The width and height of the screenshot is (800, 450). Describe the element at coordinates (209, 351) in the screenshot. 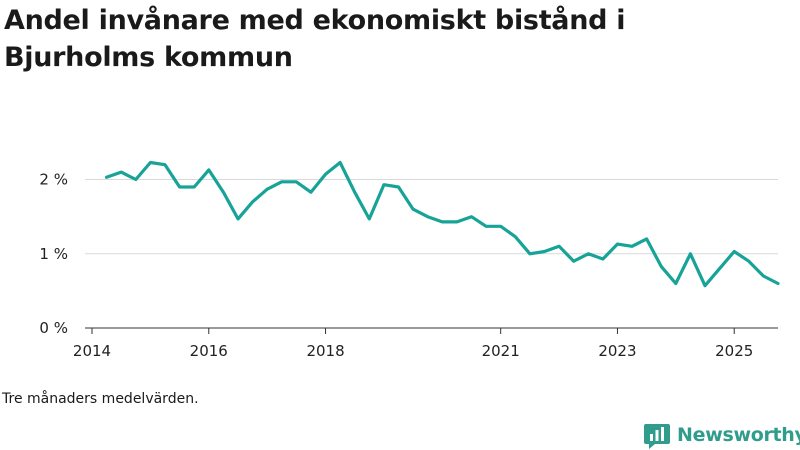

I see `x-tick-label: 2016` at that location.